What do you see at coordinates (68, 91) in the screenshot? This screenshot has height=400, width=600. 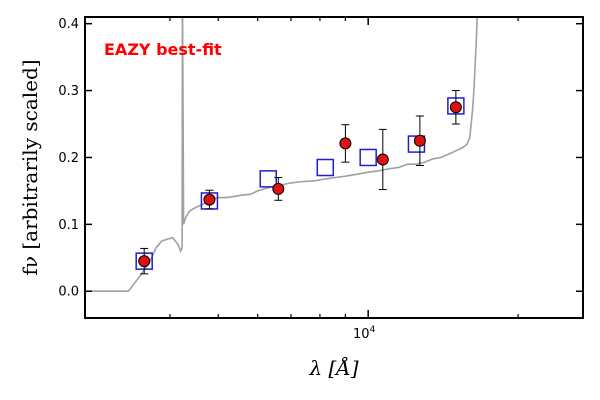 I see `y-tick-label: 0.3` at bounding box center [68, 91].